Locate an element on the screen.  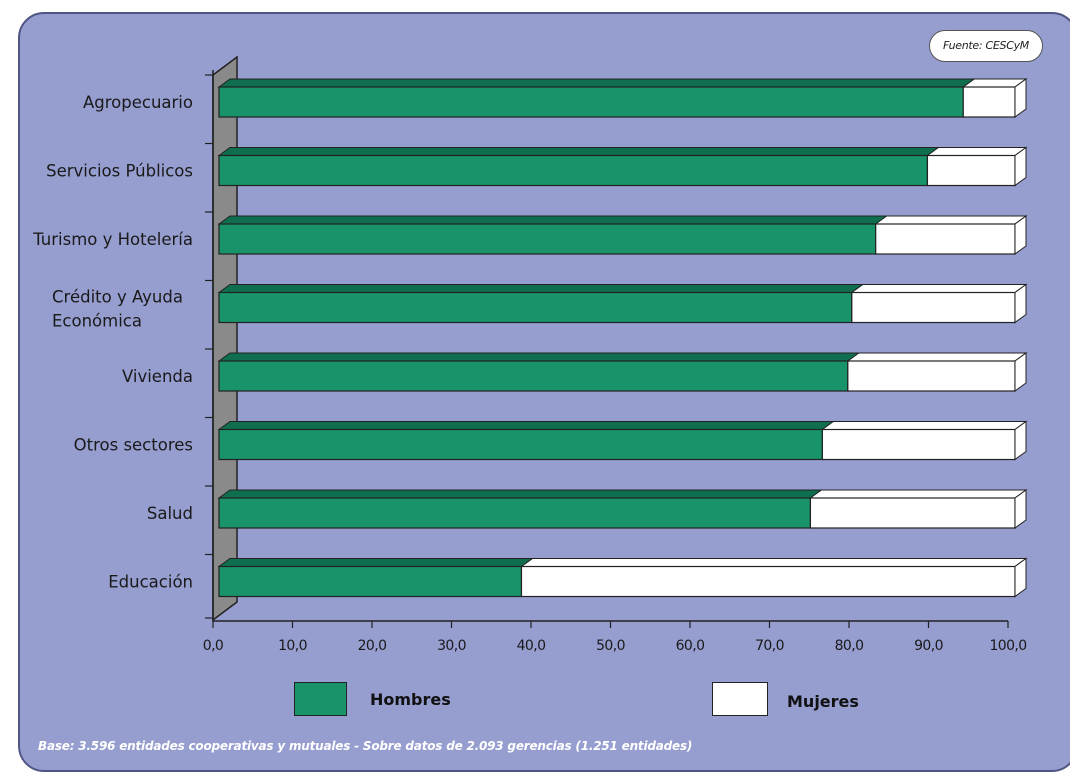
legend-mujeres-swatch is located at coordinates (740, 699).